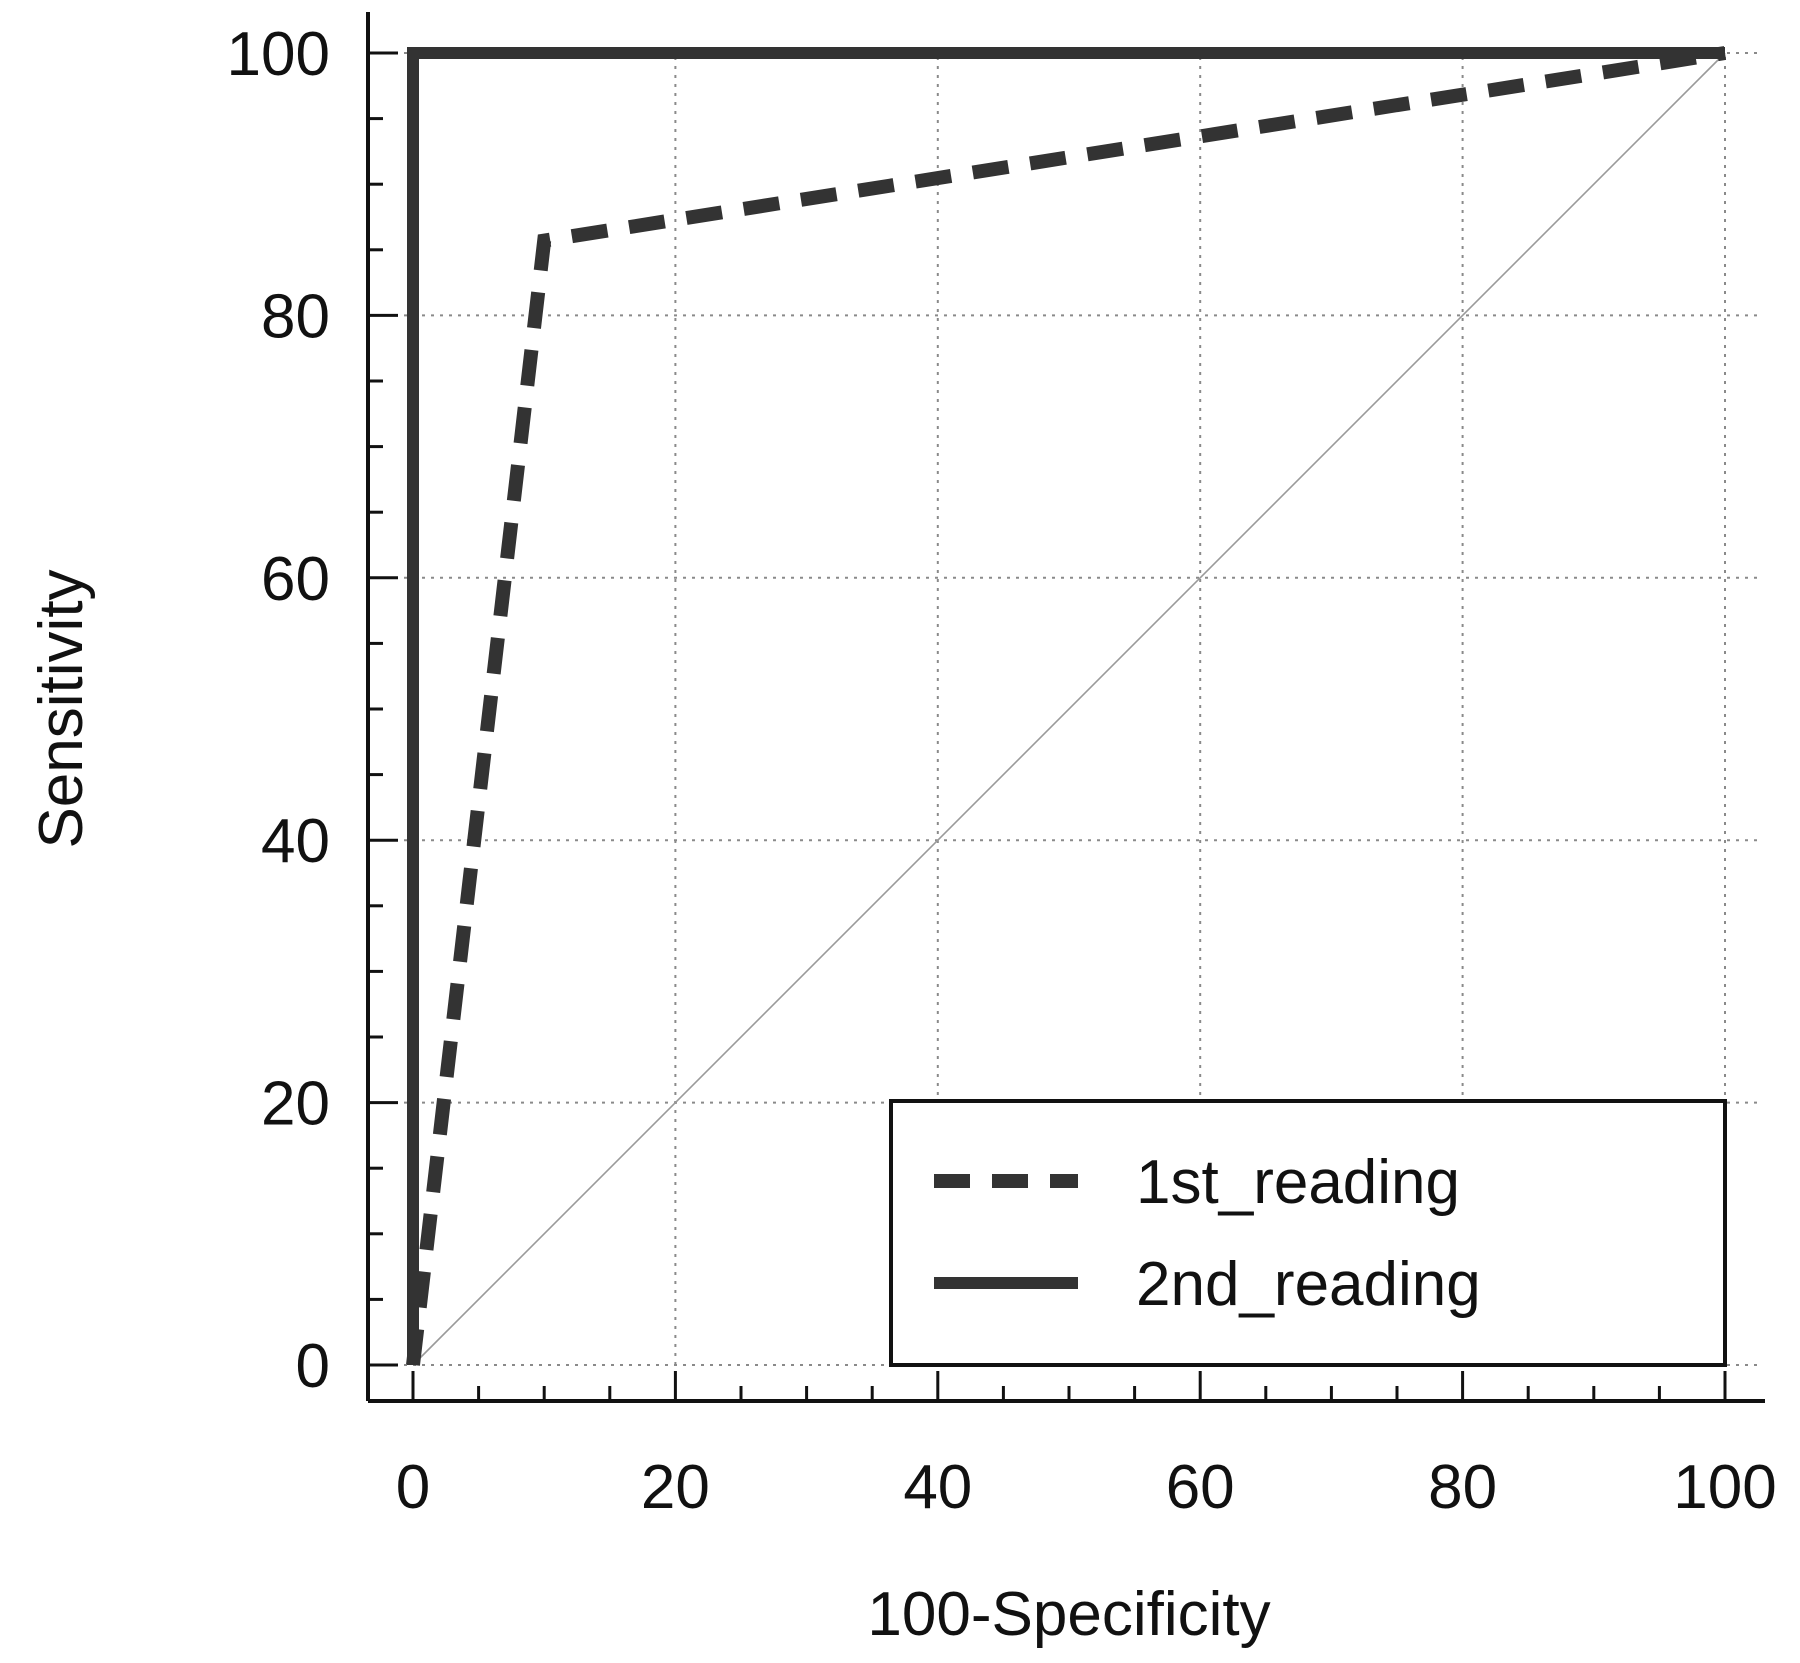 The height and width of the screenshot is (1663, 1800). What do you see at coordinates (1308, 1284) in the screenshot?
I see `legend-label-2nd-reading: 2nd_reading` at bounding box center [1308, 1284].